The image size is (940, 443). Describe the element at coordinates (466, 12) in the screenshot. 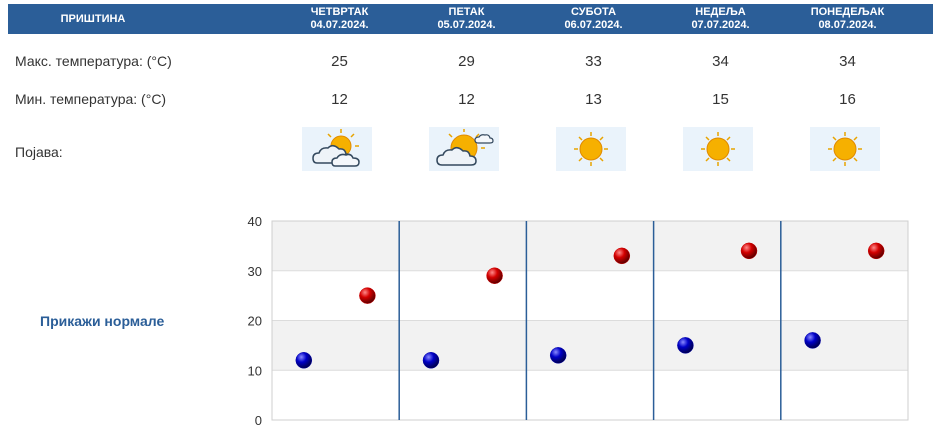

I see `day-name: ПЕТАК` at that location.